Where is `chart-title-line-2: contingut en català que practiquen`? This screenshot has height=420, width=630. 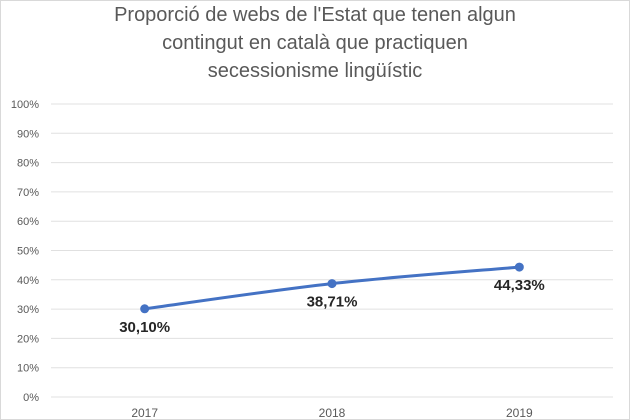 chart-title-line-2: contingut en català que practiquen is located at coordinates (315, 43).